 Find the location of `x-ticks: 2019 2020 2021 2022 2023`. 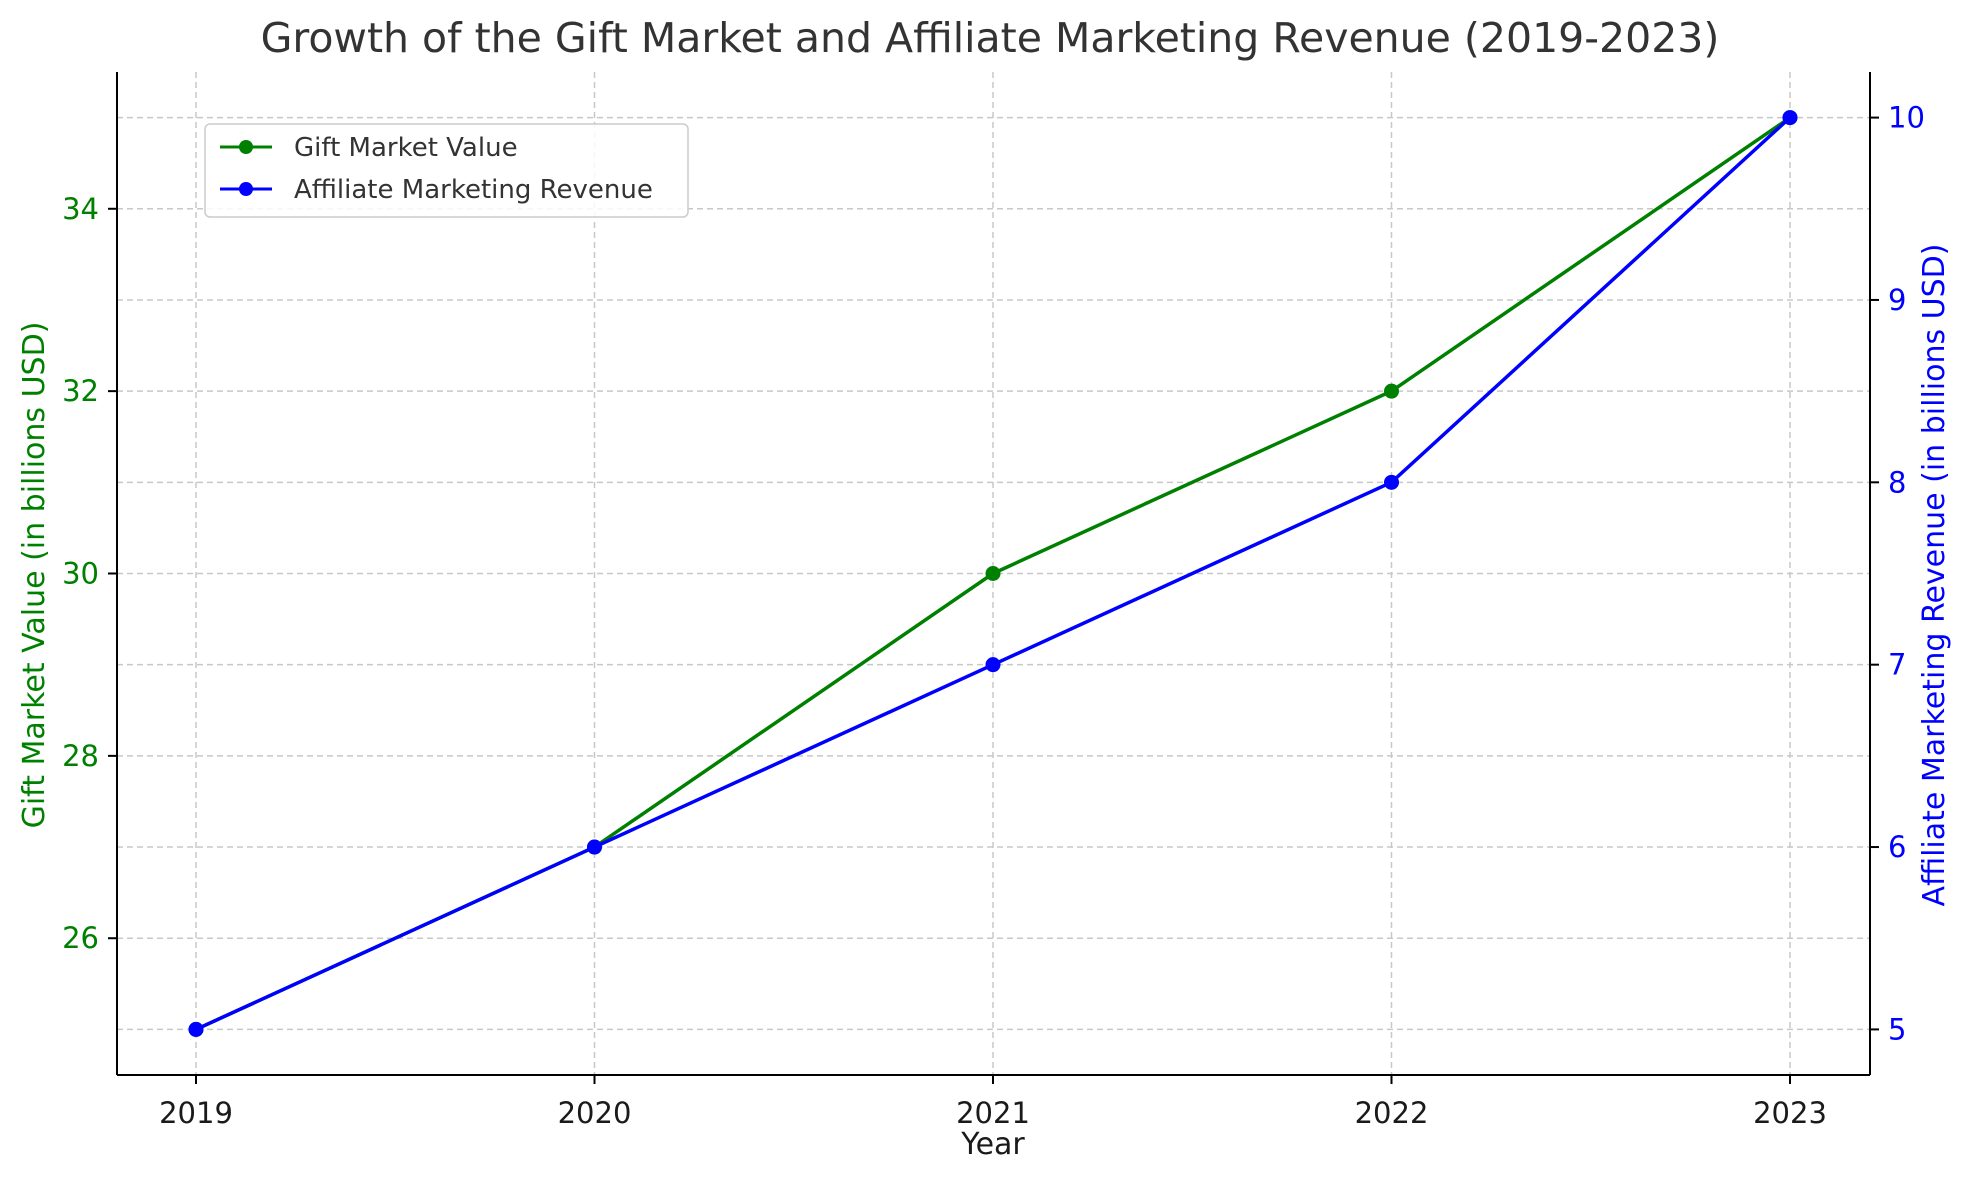

x-ticks: 2019 2020 2021 2022 2023 is located at coordinates (993, 1102).